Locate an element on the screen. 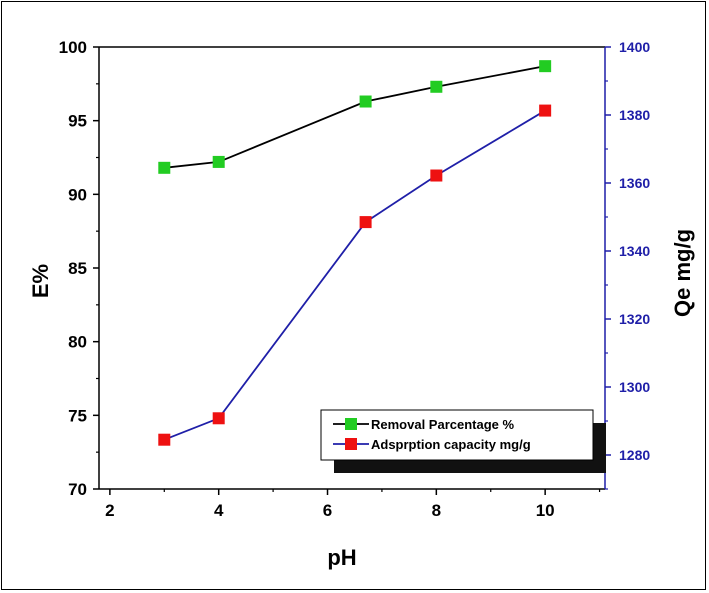 The width and height of the screenshot is (709, 593). x-axis-title: pH is located at coordinates (341, 557).